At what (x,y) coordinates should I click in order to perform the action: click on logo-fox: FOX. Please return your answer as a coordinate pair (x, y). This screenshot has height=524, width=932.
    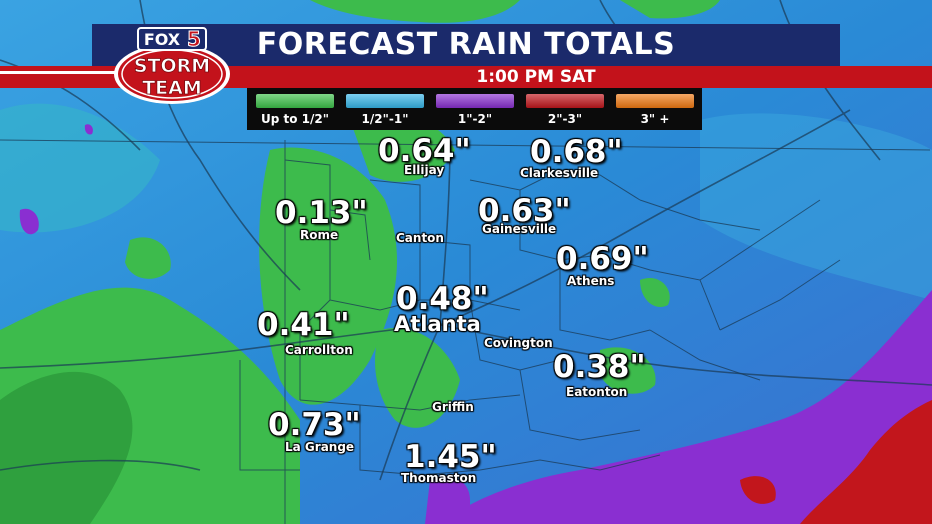
    Looking at the image, I should click on (162, 39).